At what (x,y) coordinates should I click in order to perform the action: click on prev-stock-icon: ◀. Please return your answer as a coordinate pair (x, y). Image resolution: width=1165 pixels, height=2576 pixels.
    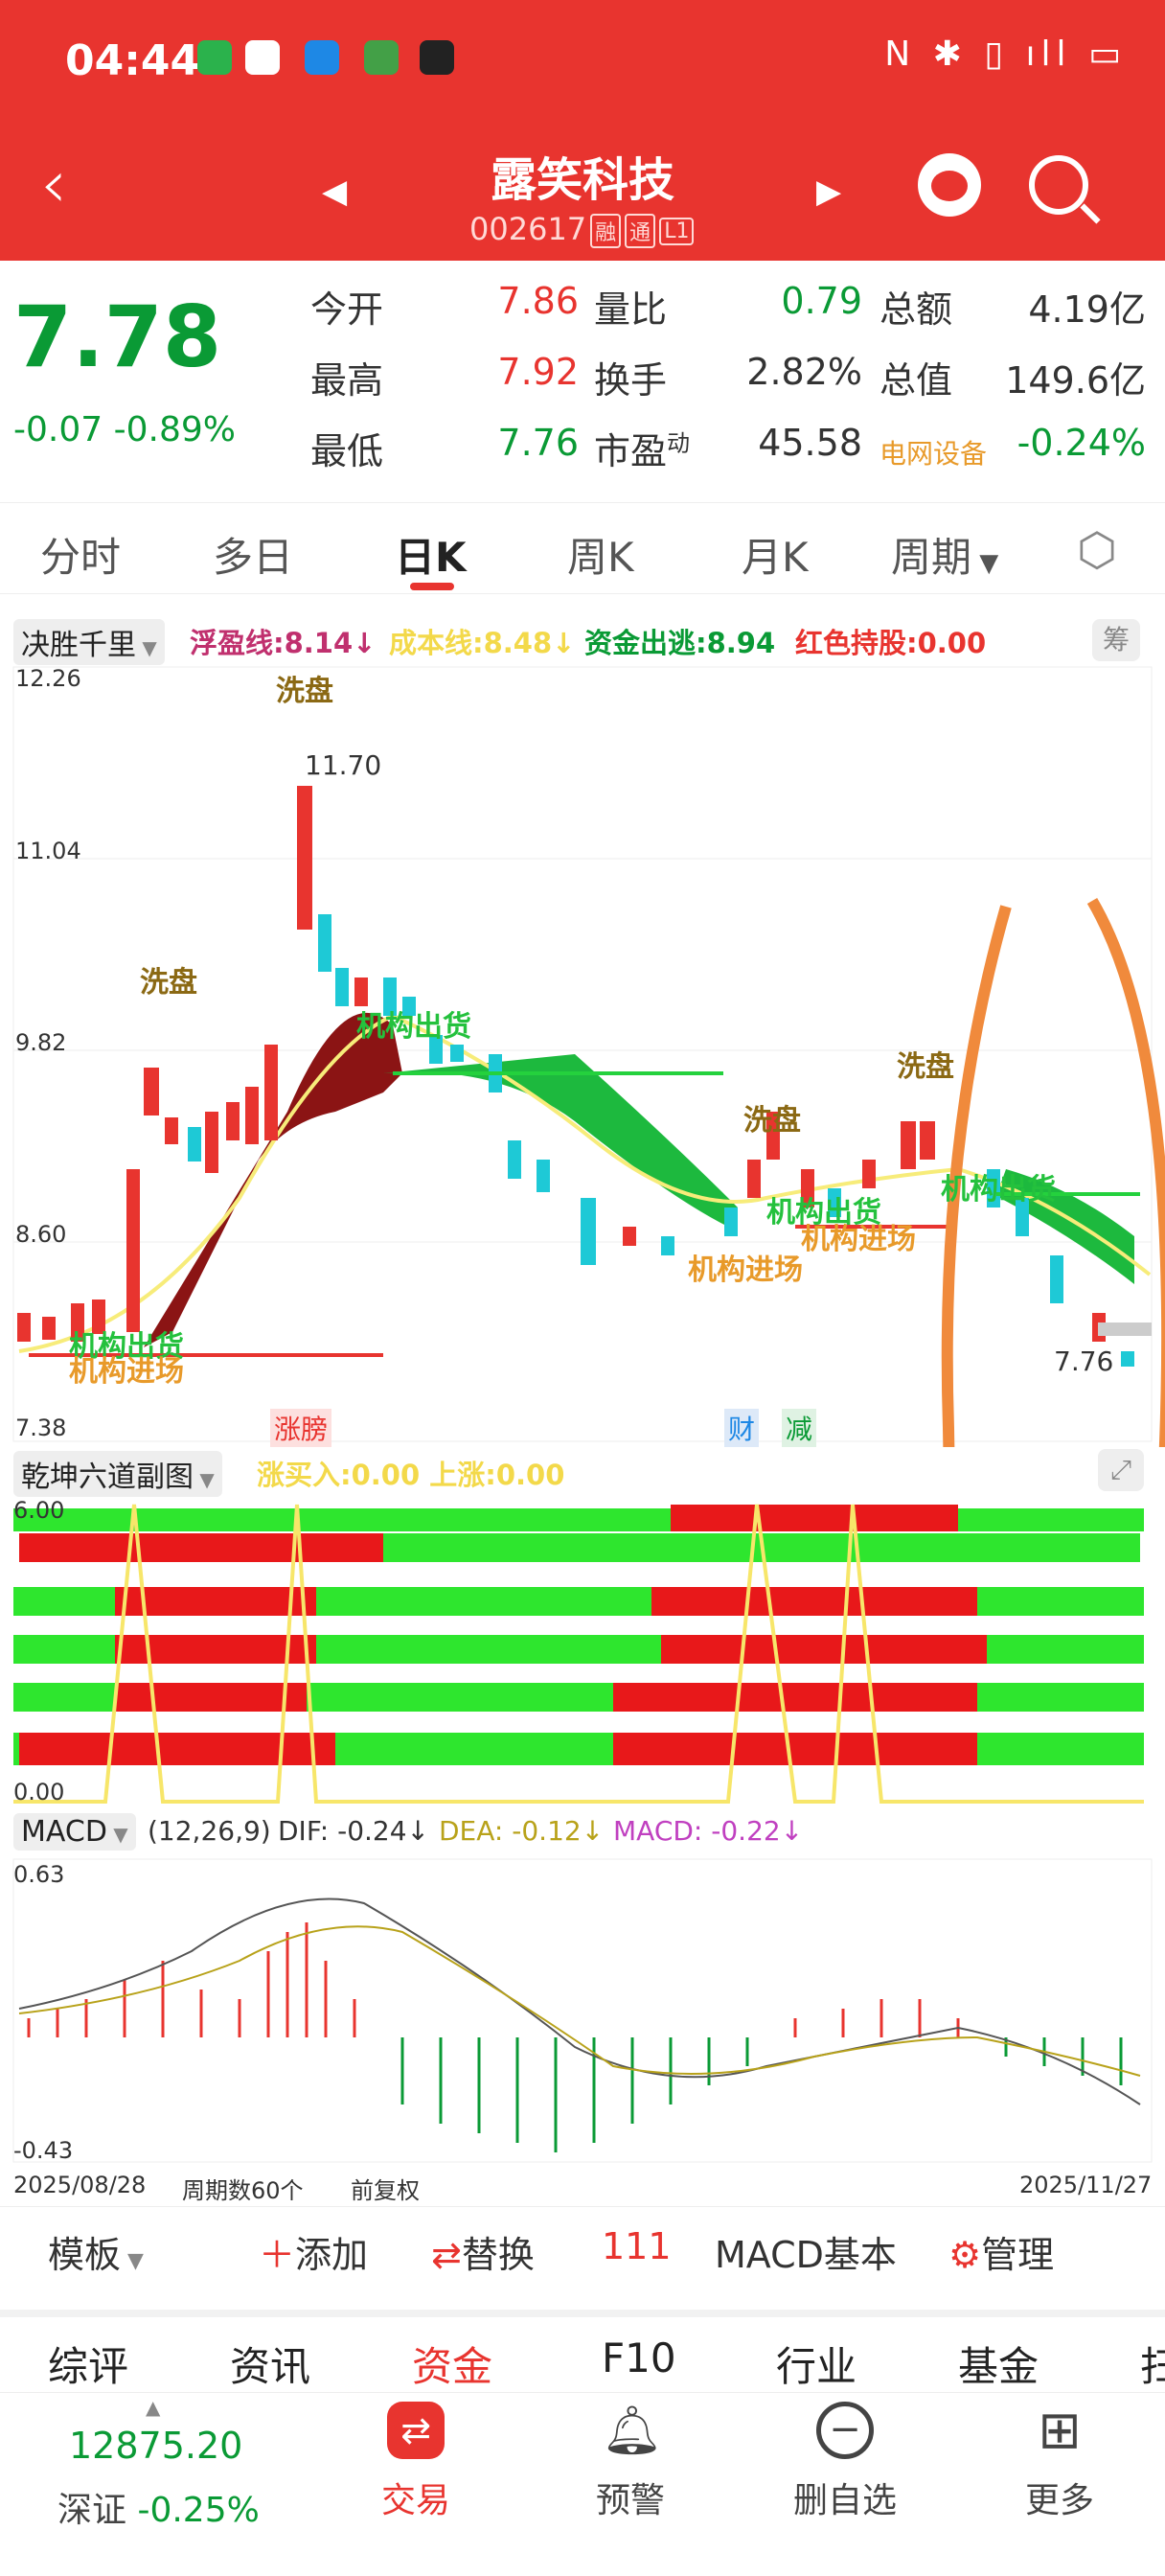
    Looking at the image, I should click on (335, 191).